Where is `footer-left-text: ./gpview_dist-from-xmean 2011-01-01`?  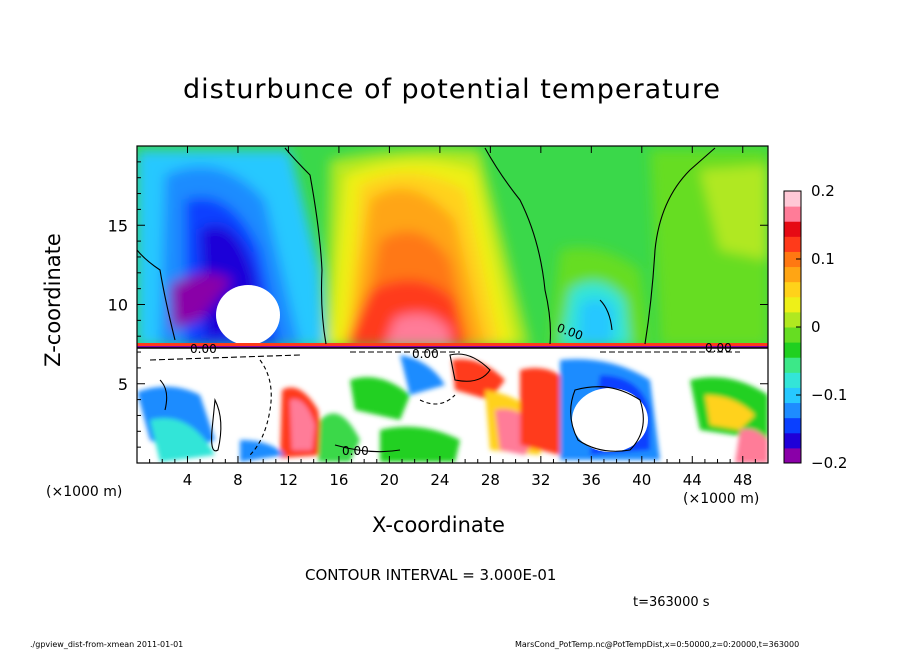
footer-left-text: ./gpview_dist-from-xmean 2011-01-01 is located at coordinates (107, 644).